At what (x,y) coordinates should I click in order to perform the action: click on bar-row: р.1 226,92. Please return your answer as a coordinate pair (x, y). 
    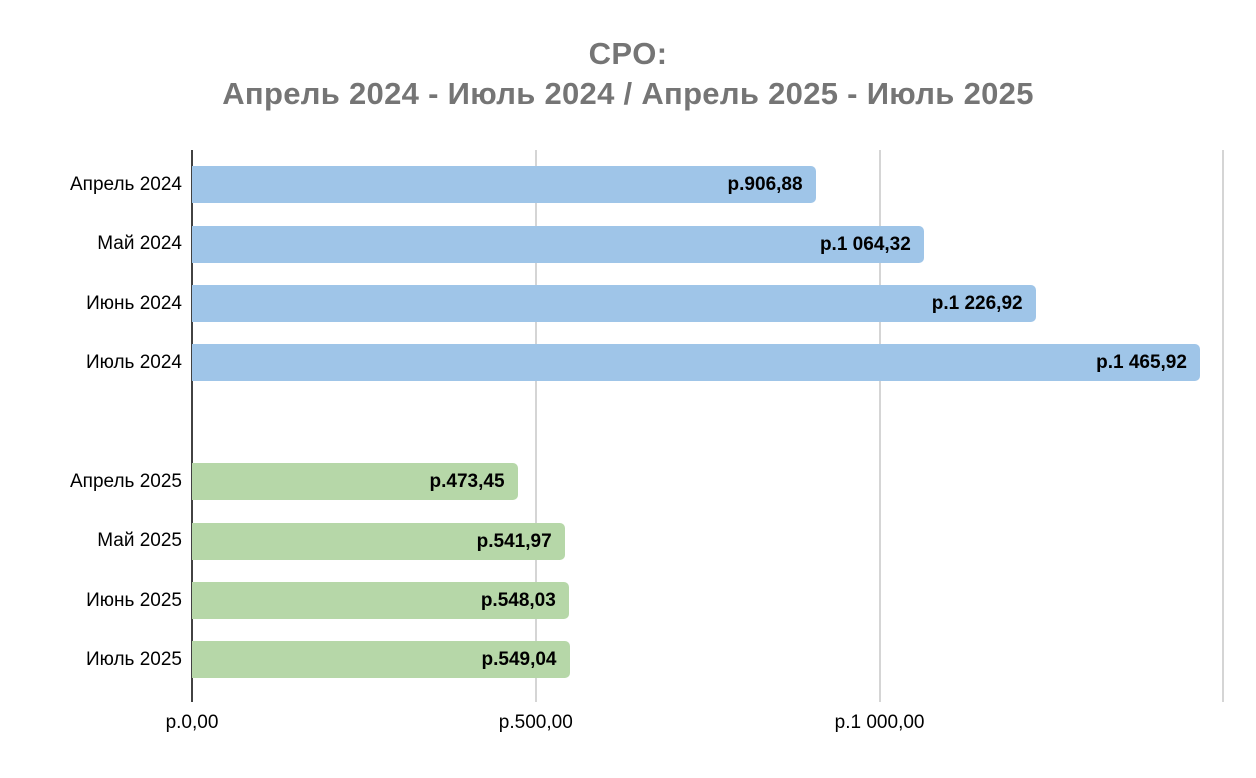
    Looking at the image, I should click on (718, 303).